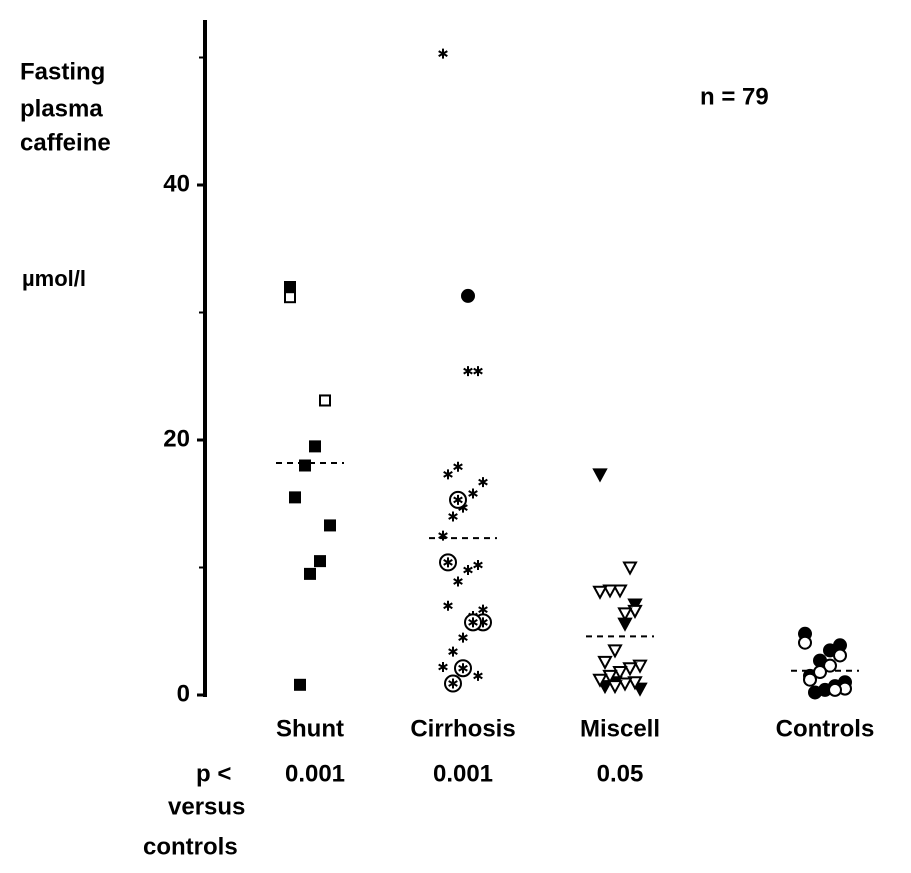 The width and height of the screenshot is (911, 873). Describe the element at coordinates (65, 142) in the screenshot. I see `y-label-line: caffeine` at that location.